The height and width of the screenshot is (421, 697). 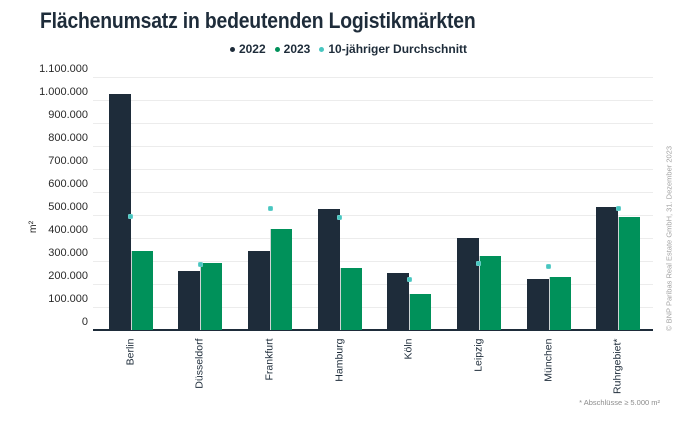 I want to click on bar-2023-leipzig, so click(x=489, y=293).